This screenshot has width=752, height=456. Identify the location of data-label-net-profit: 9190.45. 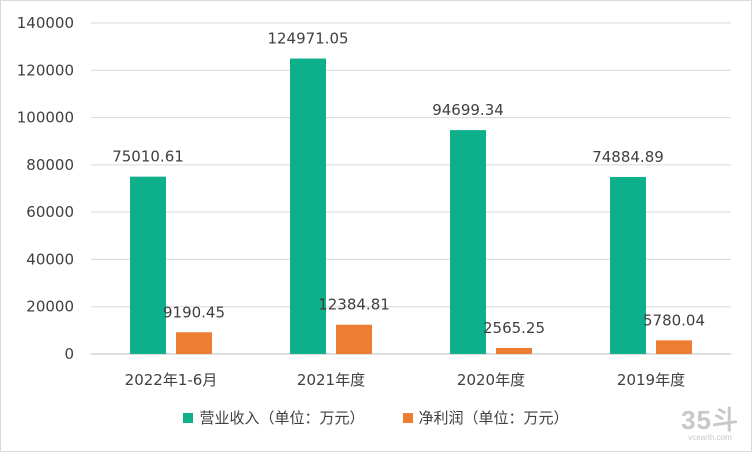
(194, 312).